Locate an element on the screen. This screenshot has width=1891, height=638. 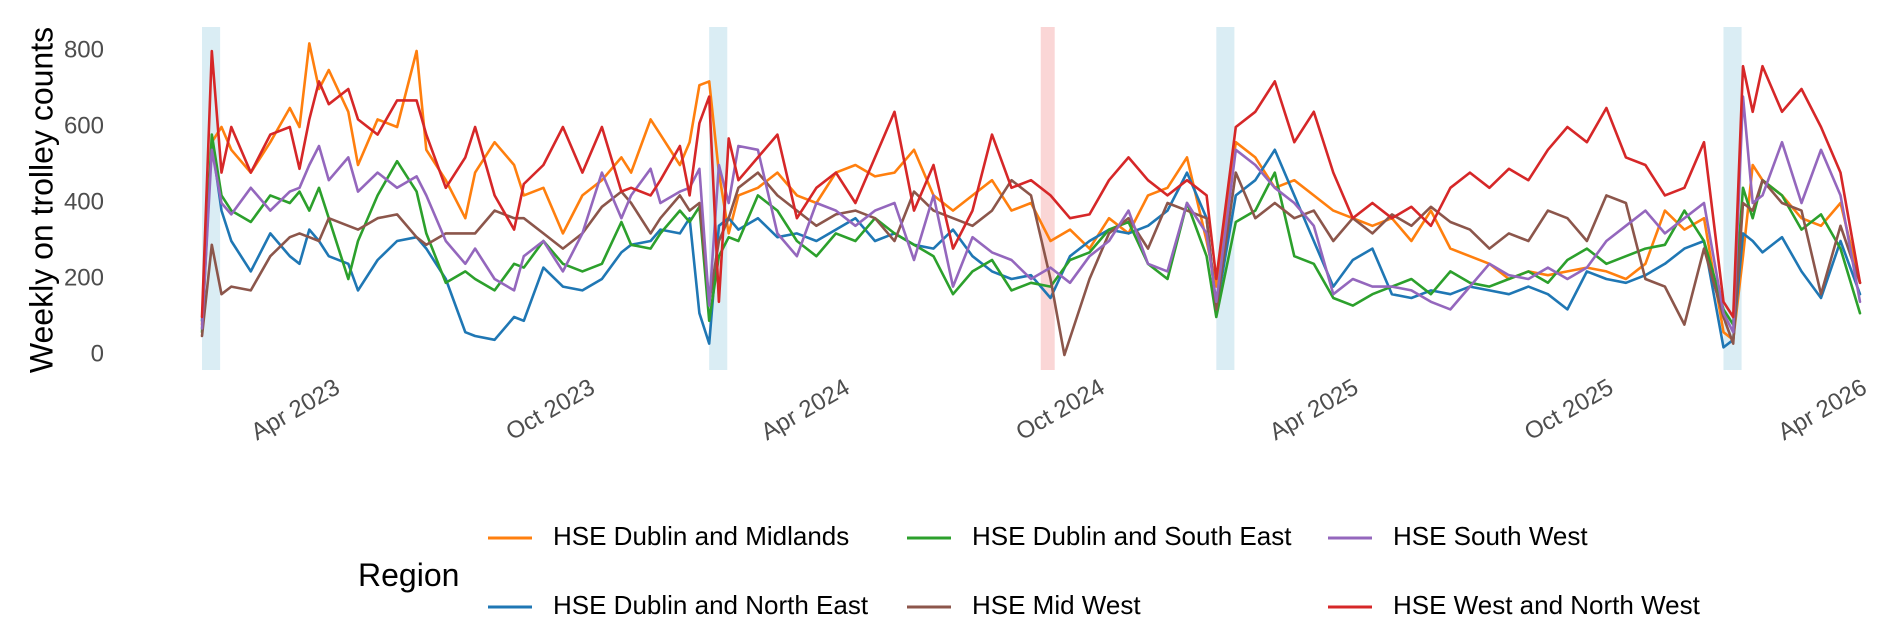
y-tick-label: 200 is located at coordinates (84, 277).